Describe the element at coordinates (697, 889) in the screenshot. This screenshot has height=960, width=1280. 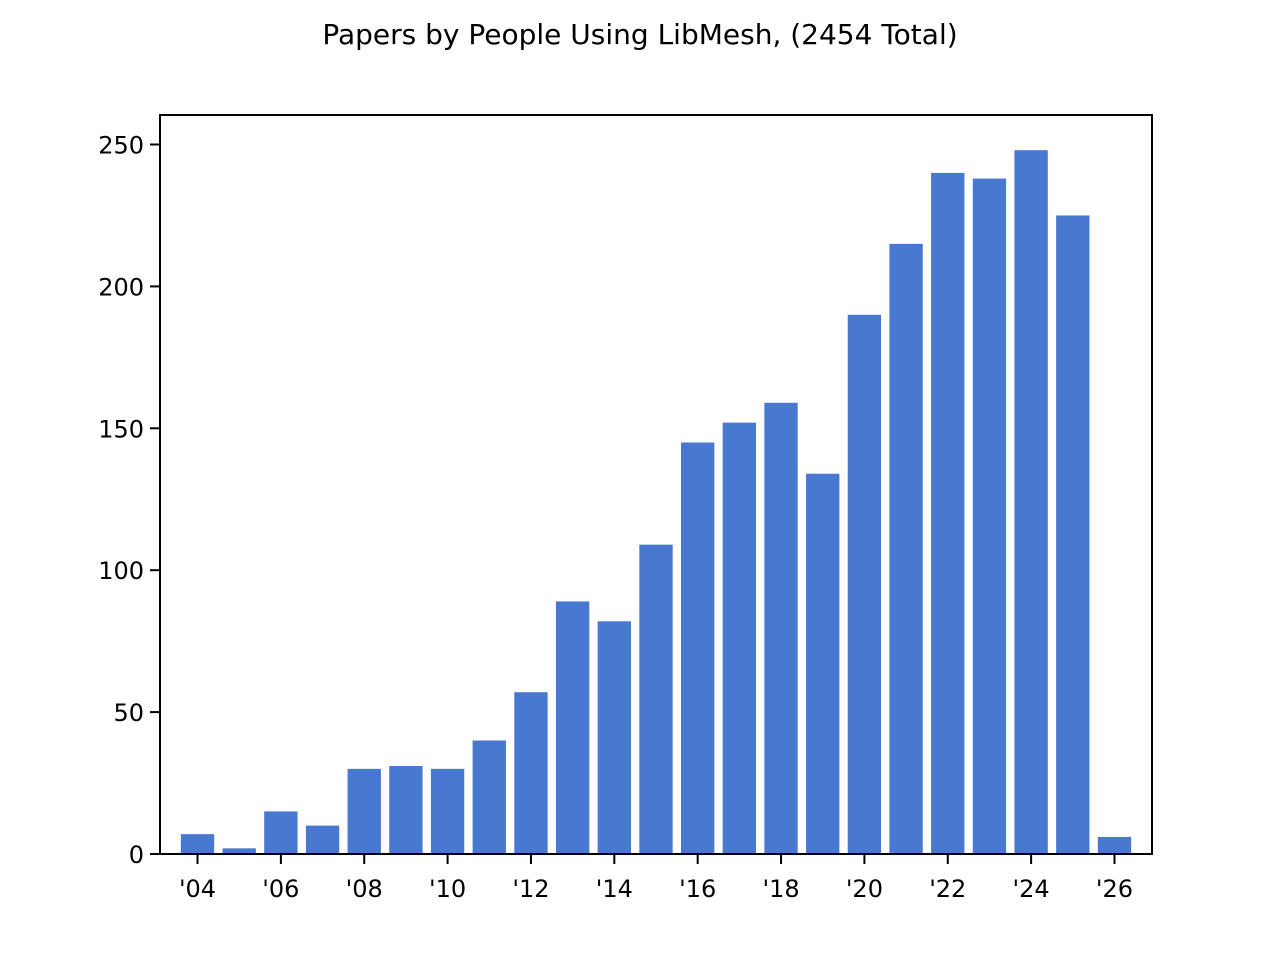
I see `x-tick-label: '16` at that location.